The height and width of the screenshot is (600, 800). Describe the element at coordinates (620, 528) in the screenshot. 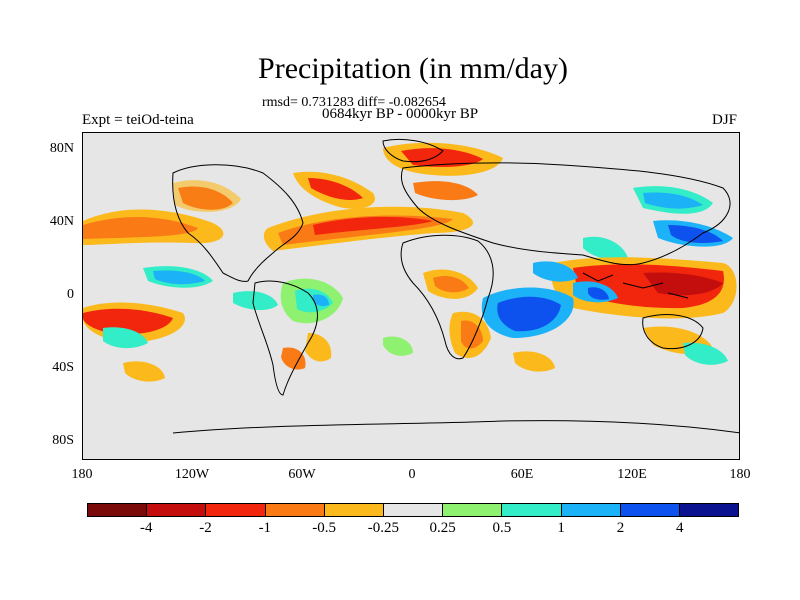

I see `colorbar-label: 2` at that location.